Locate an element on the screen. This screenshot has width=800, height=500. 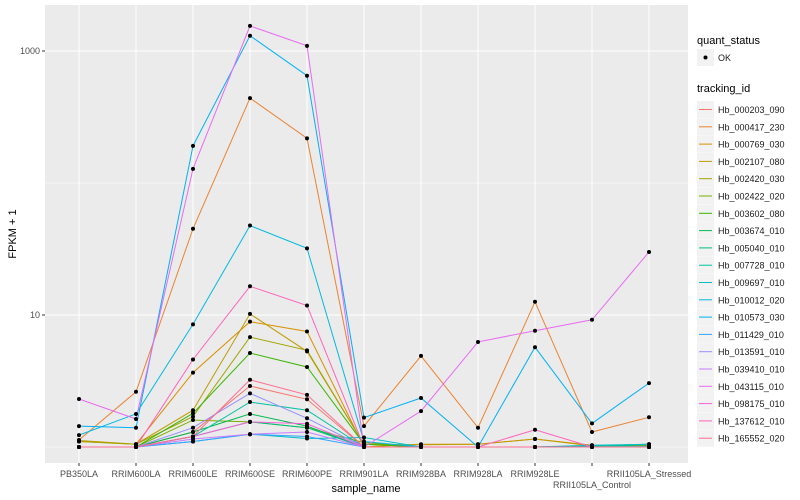
legend-label: Hb_010573_030 is located at coordinates (751, 318).